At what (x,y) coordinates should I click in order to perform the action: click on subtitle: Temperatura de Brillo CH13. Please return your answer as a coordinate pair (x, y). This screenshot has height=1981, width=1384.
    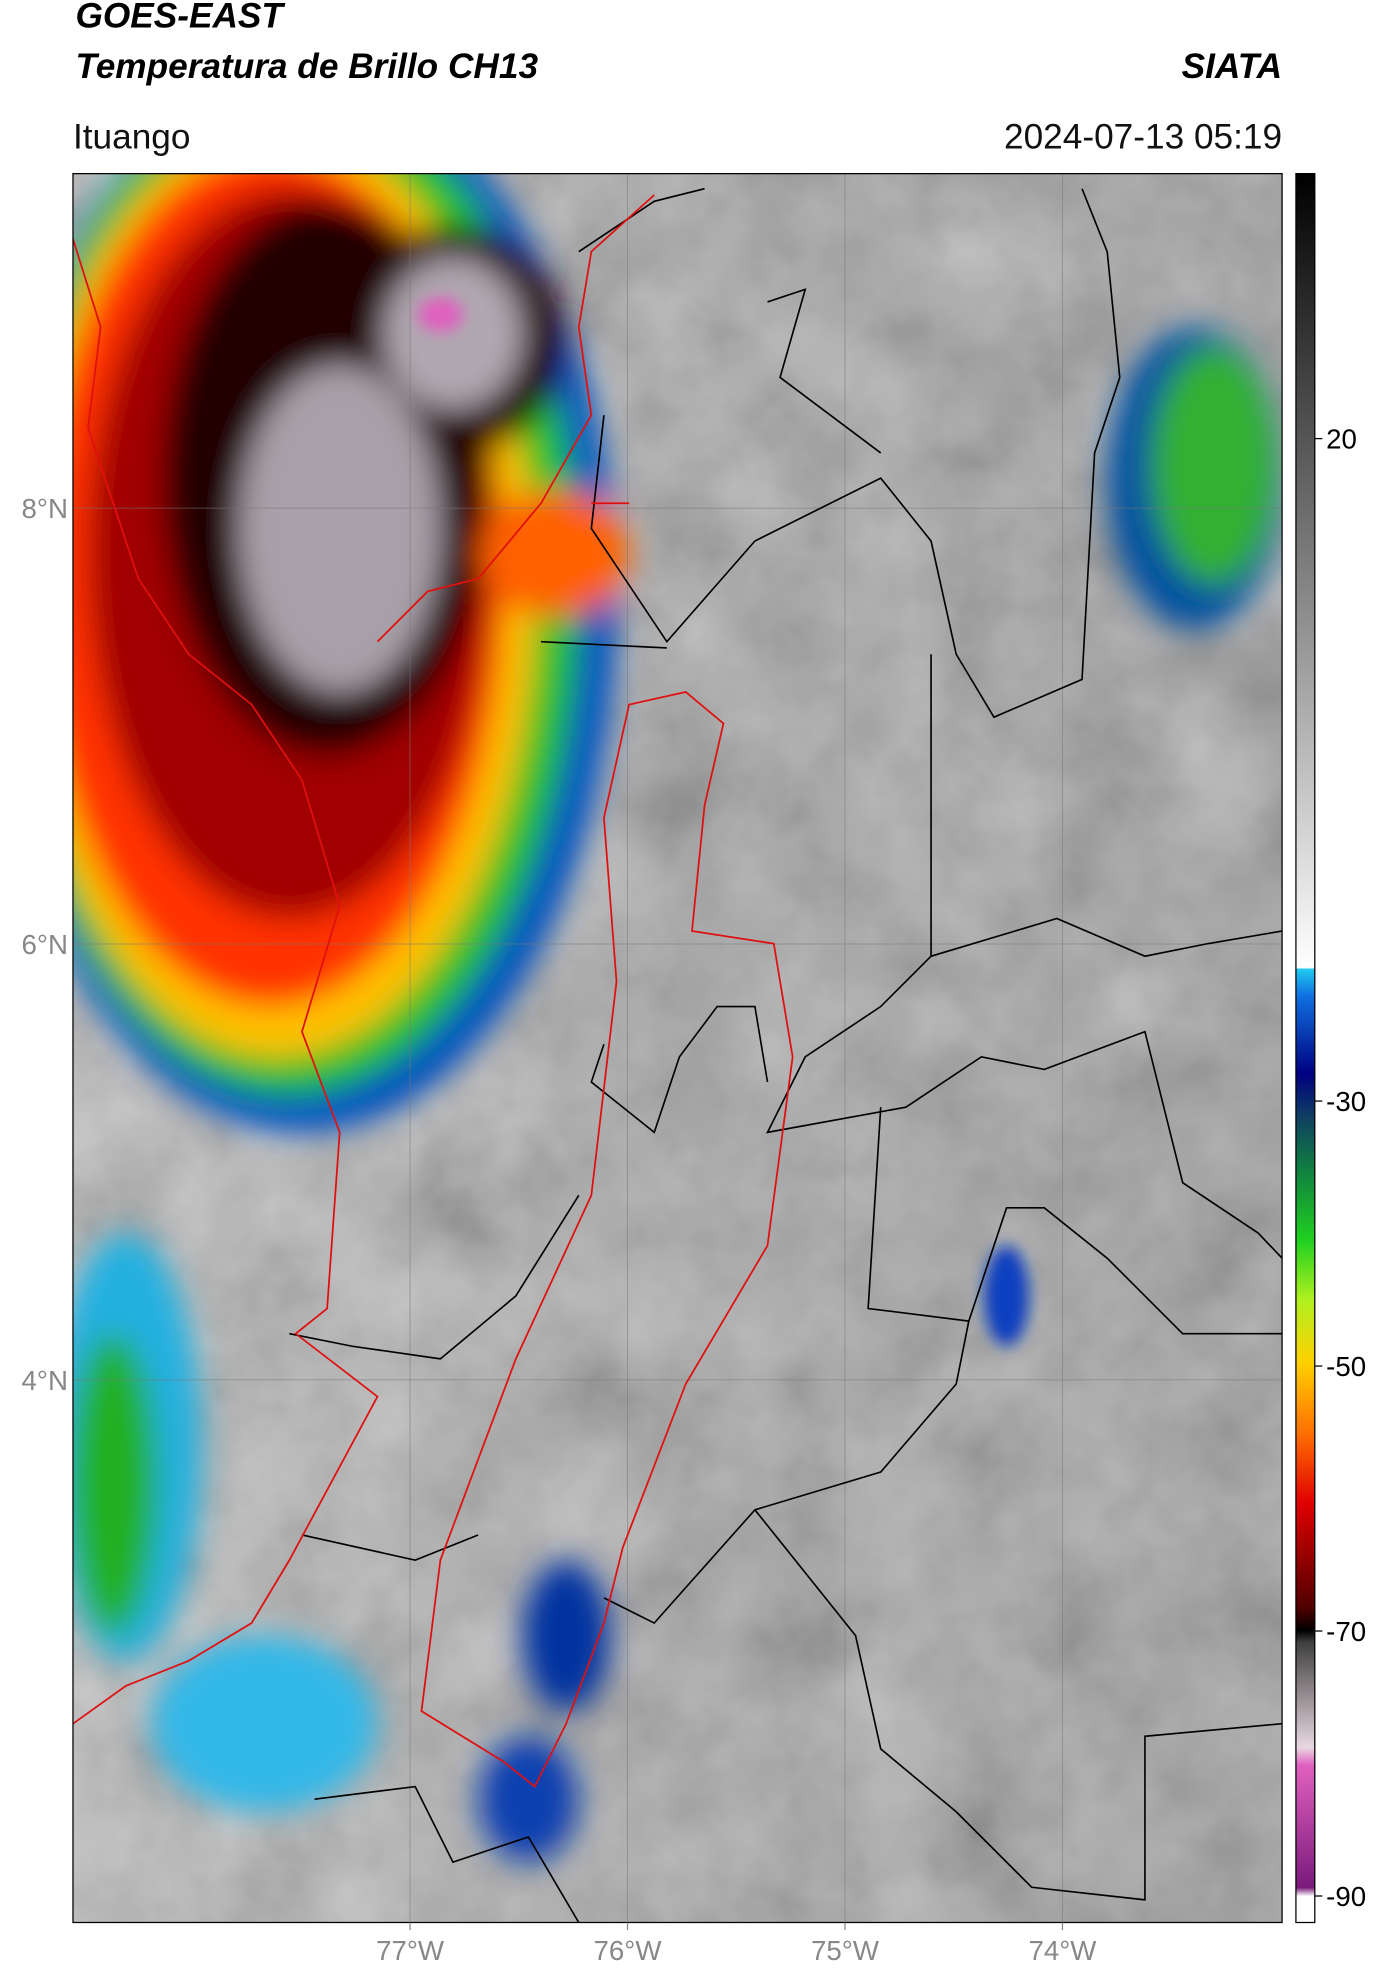
    Looking at the image, I should click on (306, 66).